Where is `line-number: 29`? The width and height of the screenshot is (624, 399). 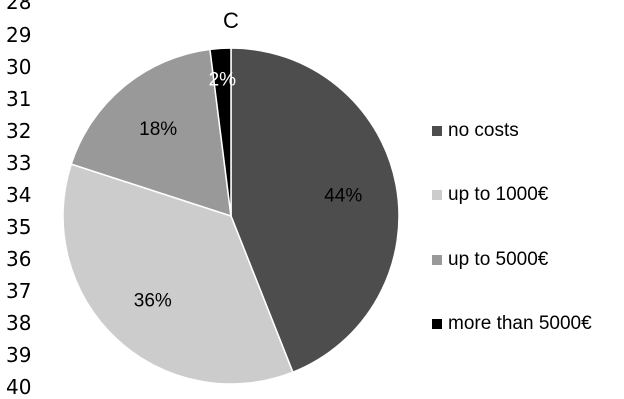
line-number: 29 is located at coordinates (19, 35).